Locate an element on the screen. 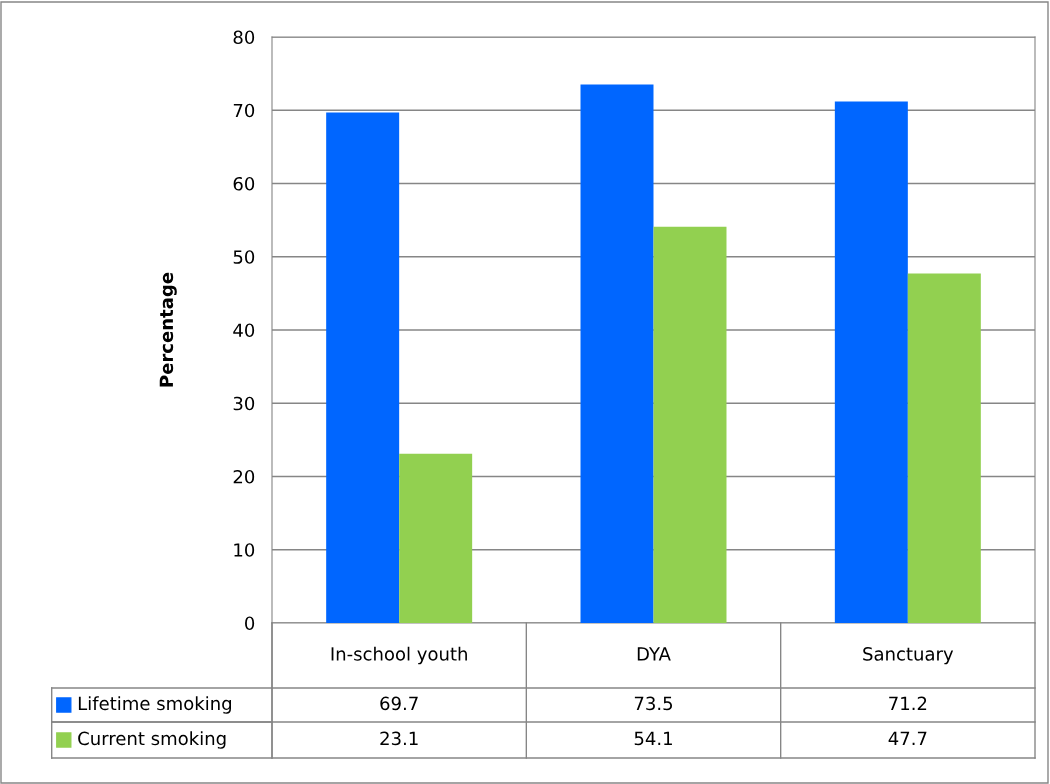 The width and height of the screenshot is (1050, 784). y-tick-label: 60 is located at coordinates (244, 183).